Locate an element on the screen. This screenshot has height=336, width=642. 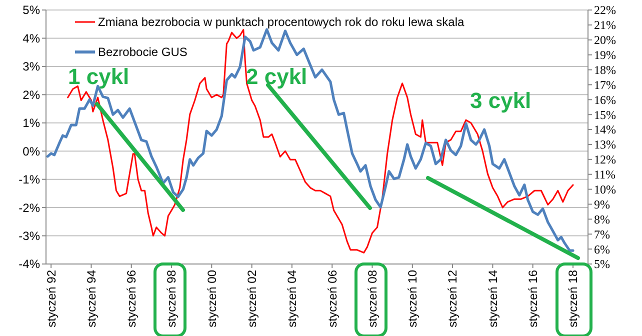
x-tick-label: styczeń 16 is located at coordinates (533, 299).